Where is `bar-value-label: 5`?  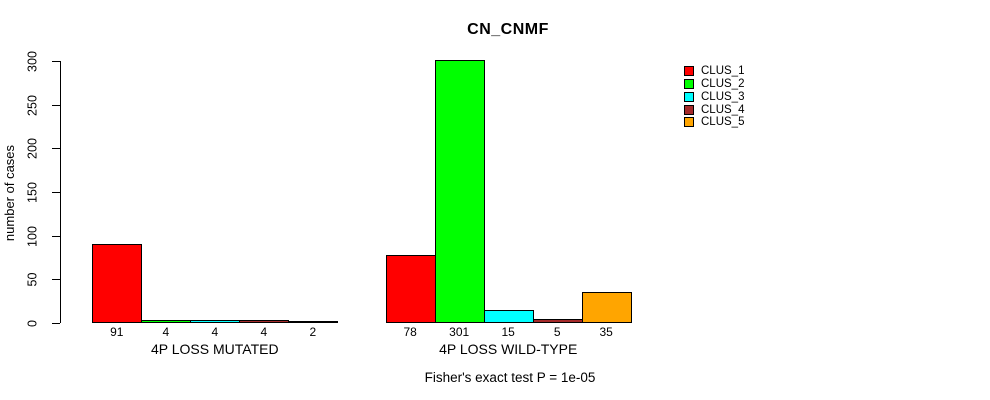
bar-value-label: 5 is located at coordinates (557, 332).